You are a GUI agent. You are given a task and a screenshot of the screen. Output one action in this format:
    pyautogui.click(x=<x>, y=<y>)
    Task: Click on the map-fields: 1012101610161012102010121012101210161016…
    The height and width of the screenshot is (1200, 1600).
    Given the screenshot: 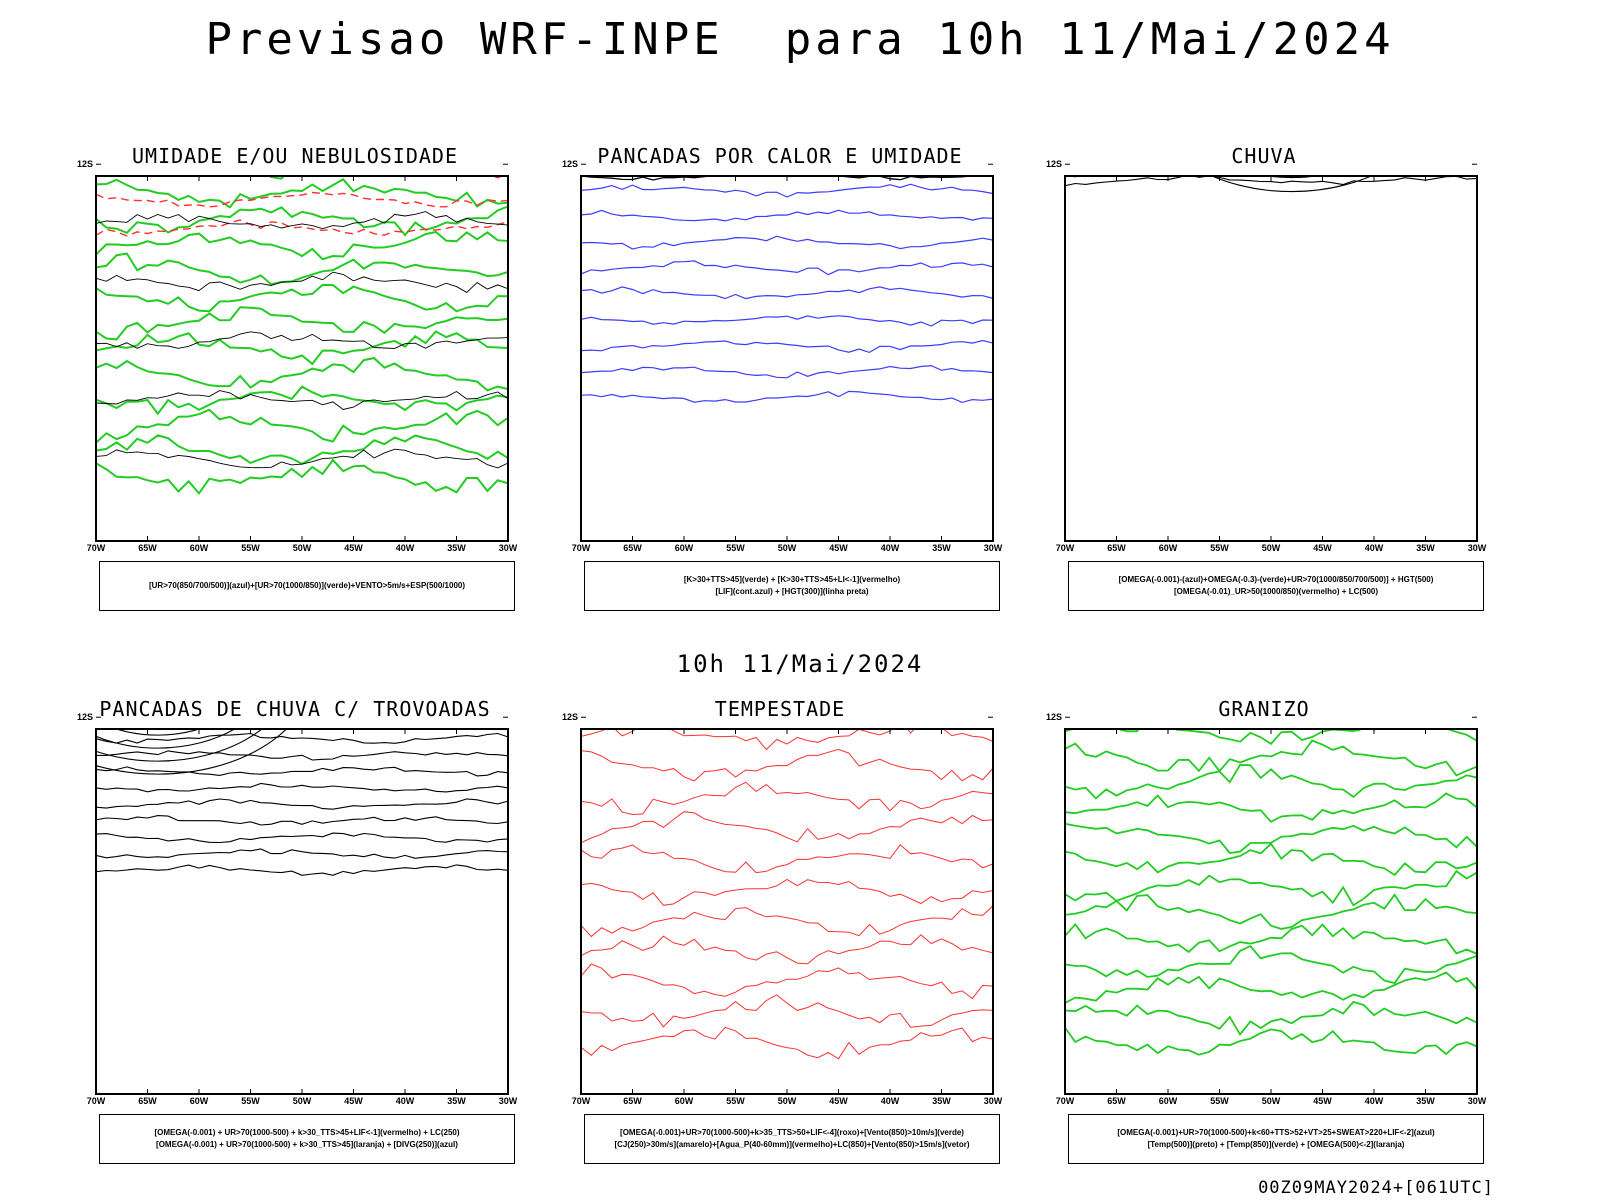 What is the action you would take?
    pyautogui.click(x=302, y=351)
    